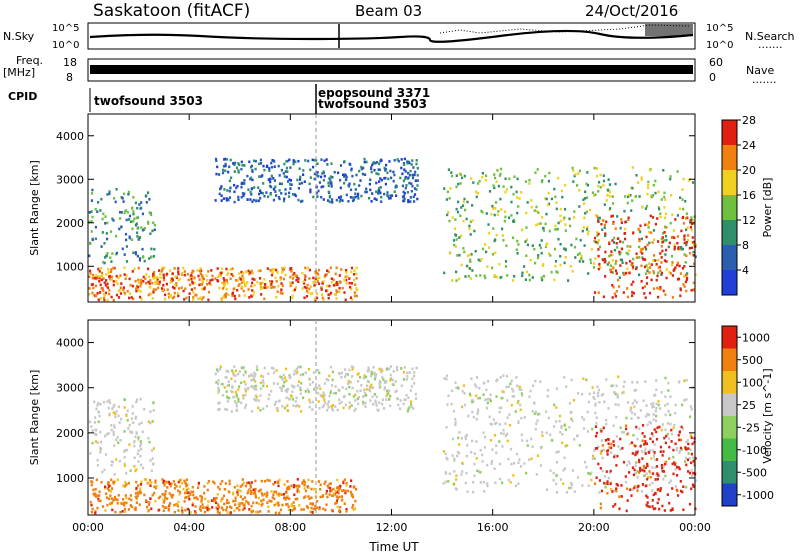  What do you see at coordinates (70, 223) in the screenshot?
I see `y-tick-label: 2000` at bounding box center [70, 223].